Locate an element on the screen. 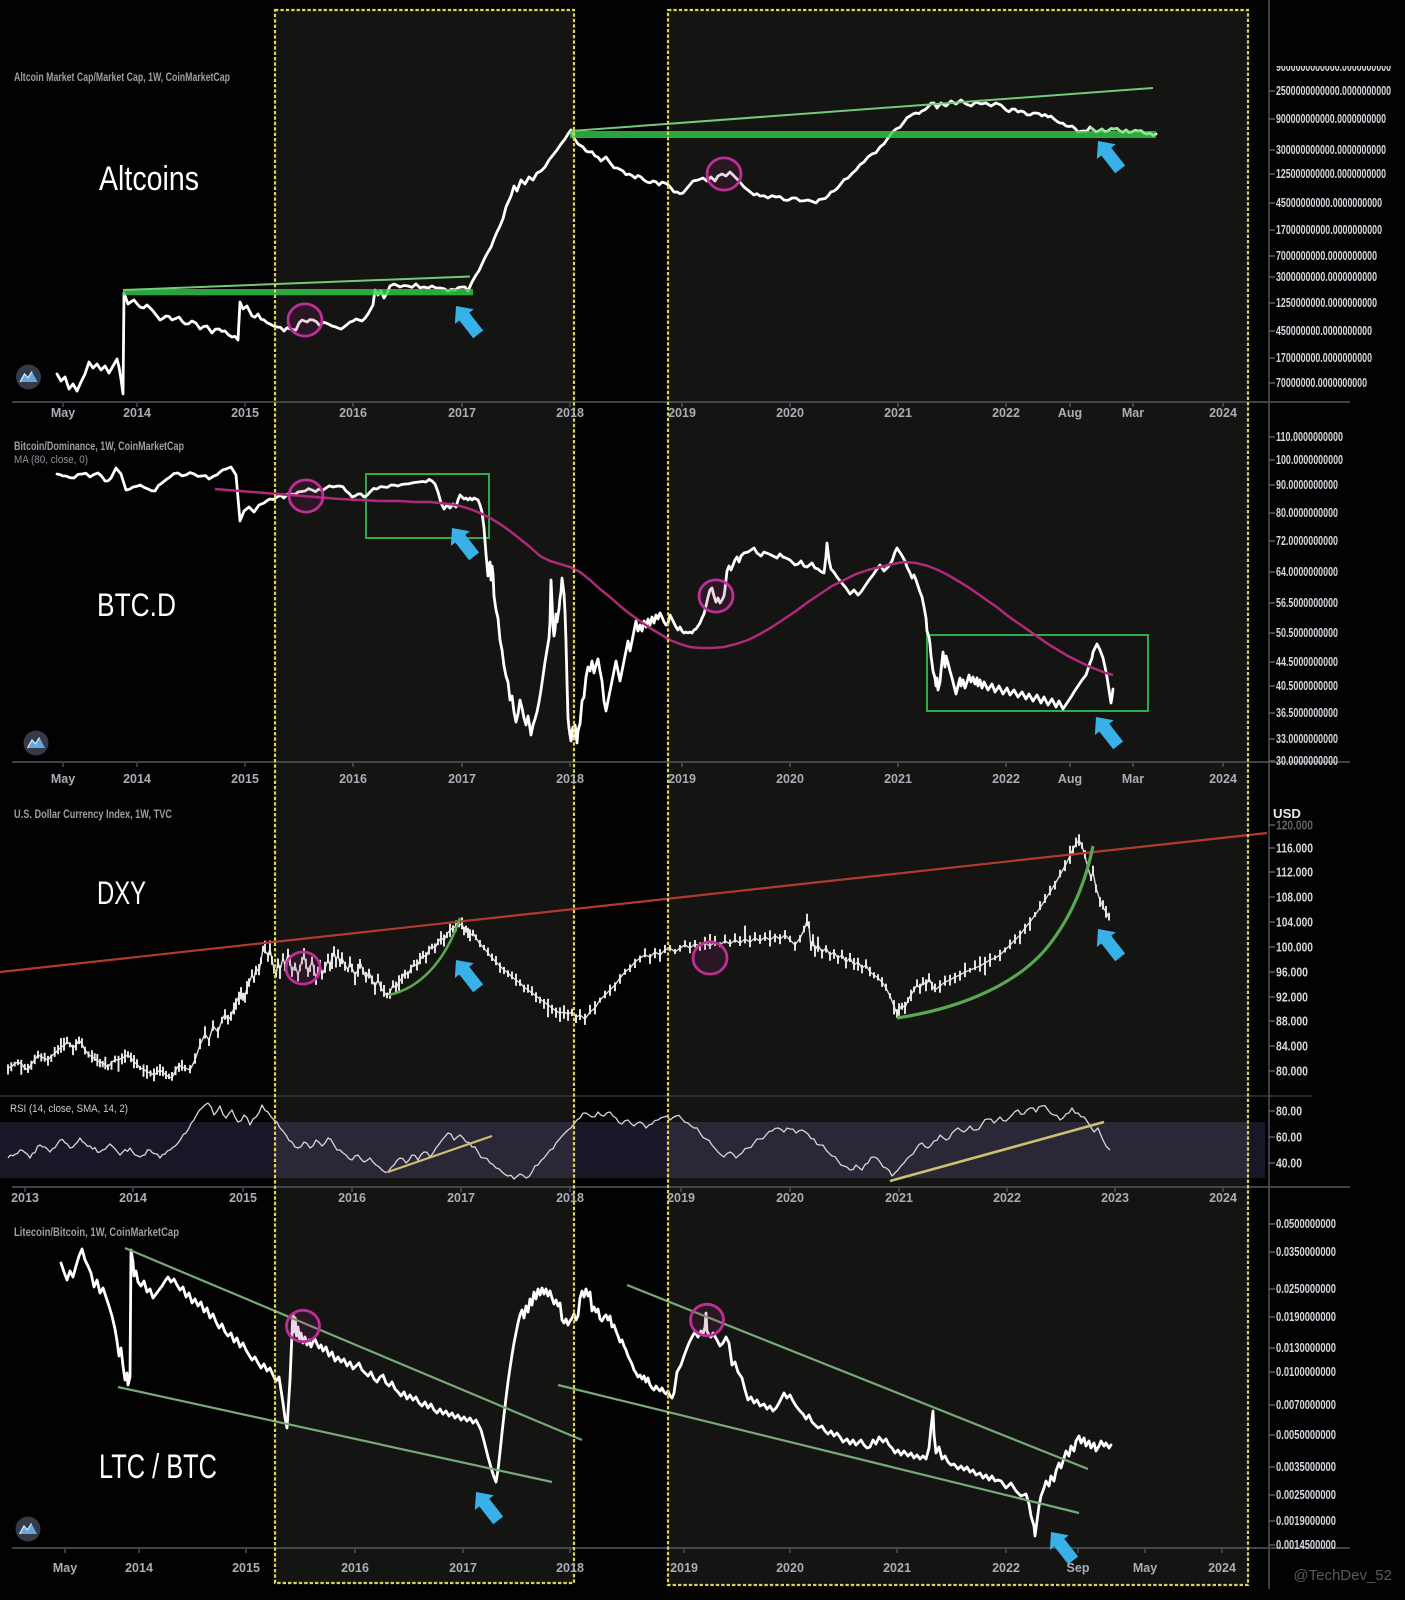 This screenshot has height=1600, width=1405. svg-text: 2013 is located at coordinates (25, 1198).